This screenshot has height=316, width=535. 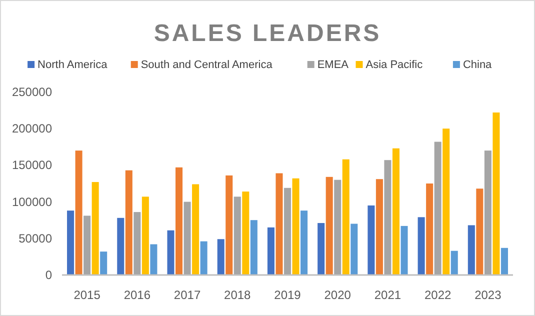 I want to click on y-tick-label: 100000, so click(x=32, y=201).